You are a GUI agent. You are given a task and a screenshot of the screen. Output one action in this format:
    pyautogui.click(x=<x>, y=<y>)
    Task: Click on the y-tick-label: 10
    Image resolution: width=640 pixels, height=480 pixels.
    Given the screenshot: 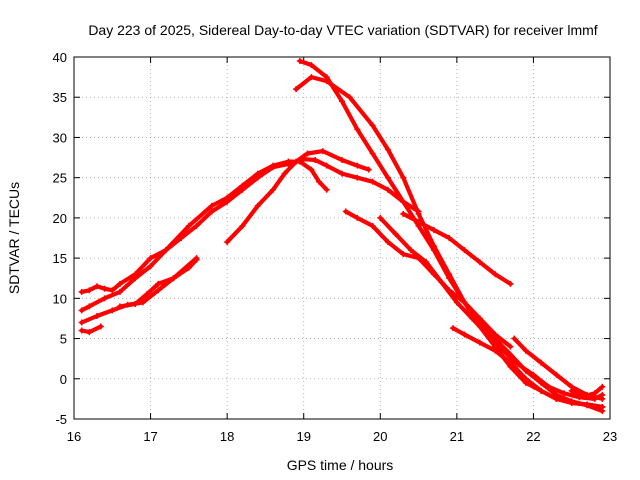 What is the action you would take?
    pyautogui.click(x=60, y=298)
    